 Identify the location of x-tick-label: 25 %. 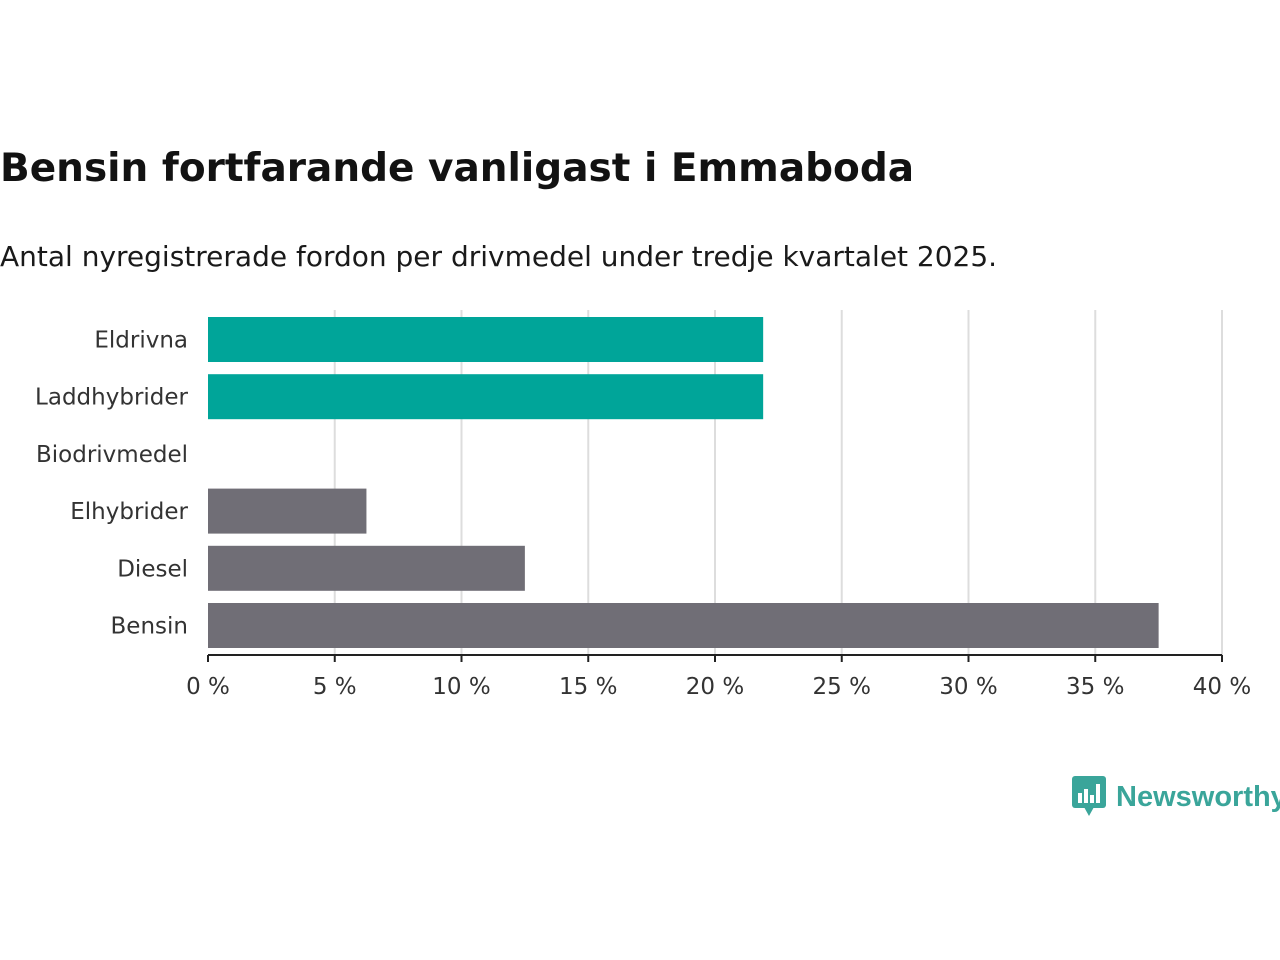
(842, 687).